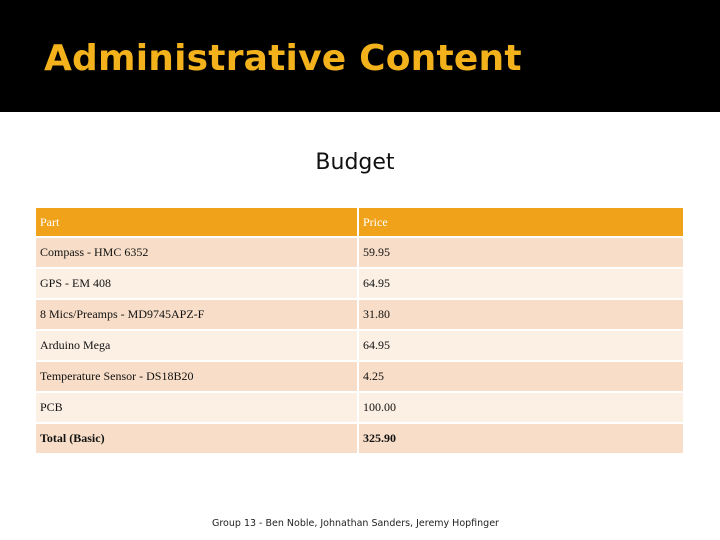 This screenshot has height=540, width=720. I want to click on part-cell: 8 Mics/Preamps - MD9745APZ-F, so click(197, 315).